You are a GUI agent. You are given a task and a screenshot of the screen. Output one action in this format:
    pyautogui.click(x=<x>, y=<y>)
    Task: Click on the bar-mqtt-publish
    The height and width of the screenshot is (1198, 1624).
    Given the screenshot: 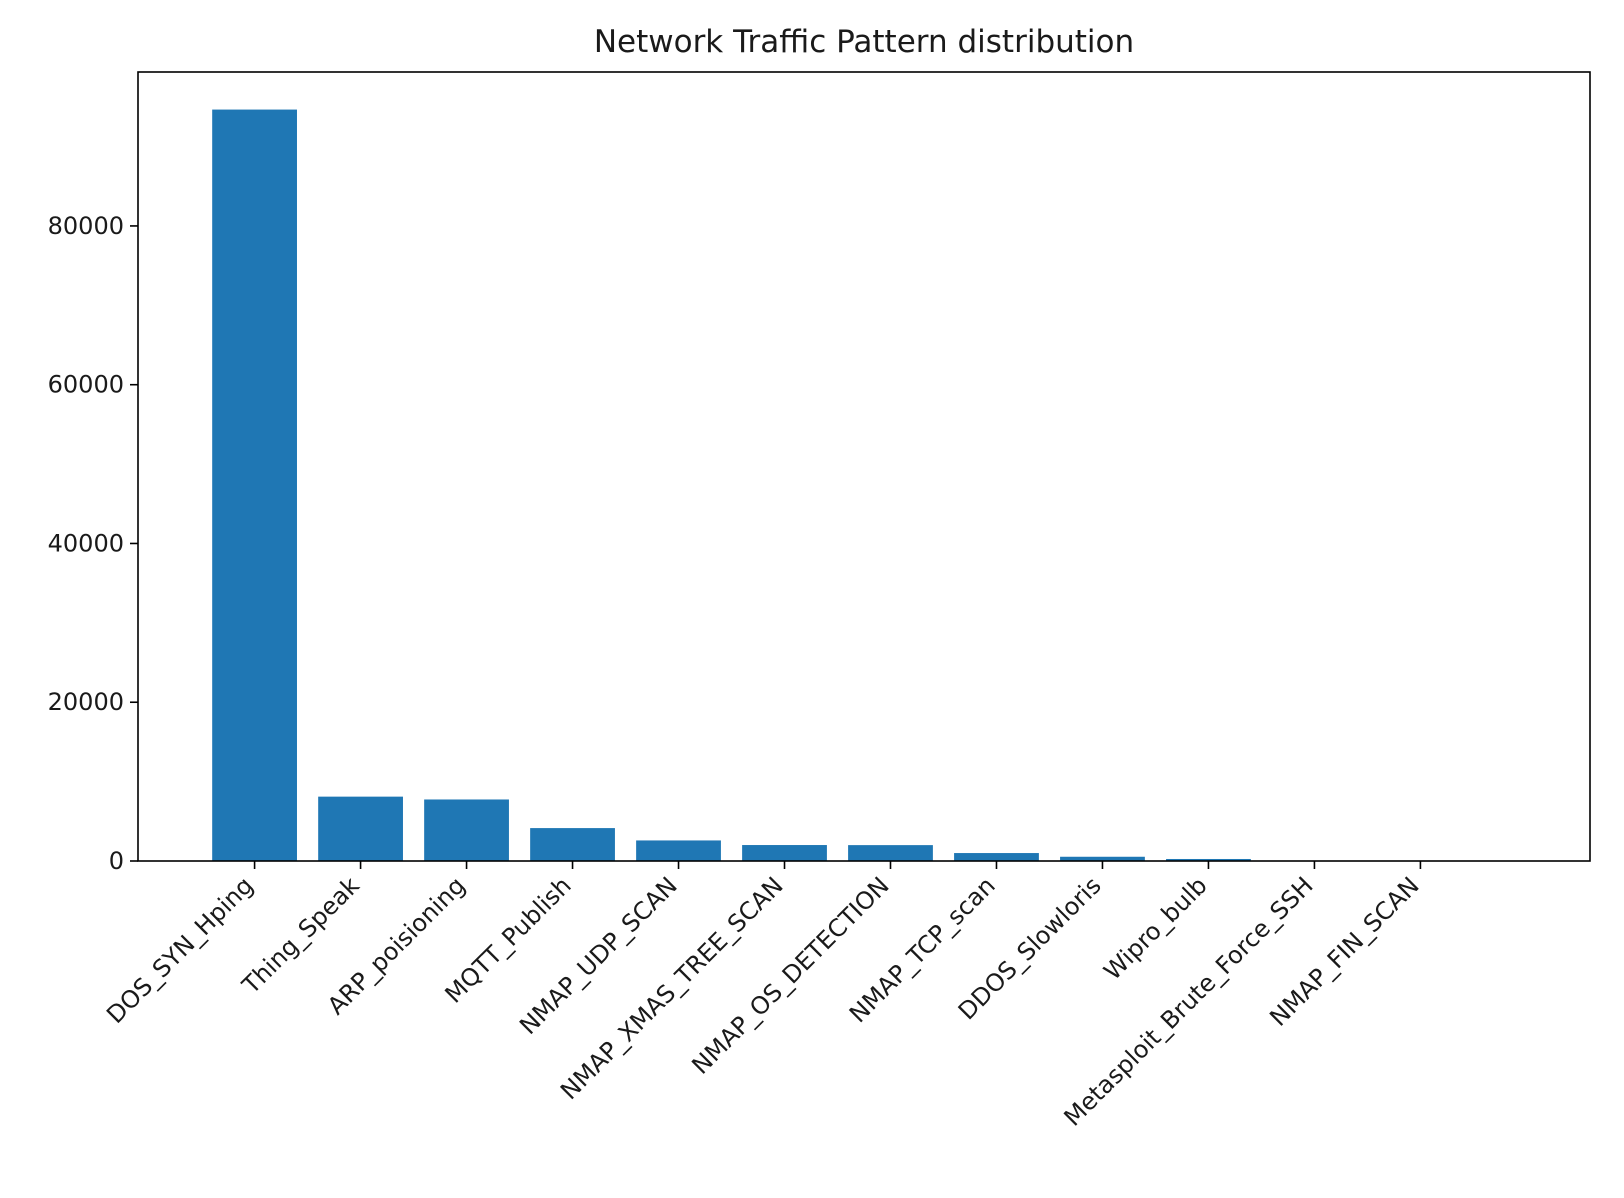 What is the action you would take?
    pyautogui.click(x=572, y=844)
    